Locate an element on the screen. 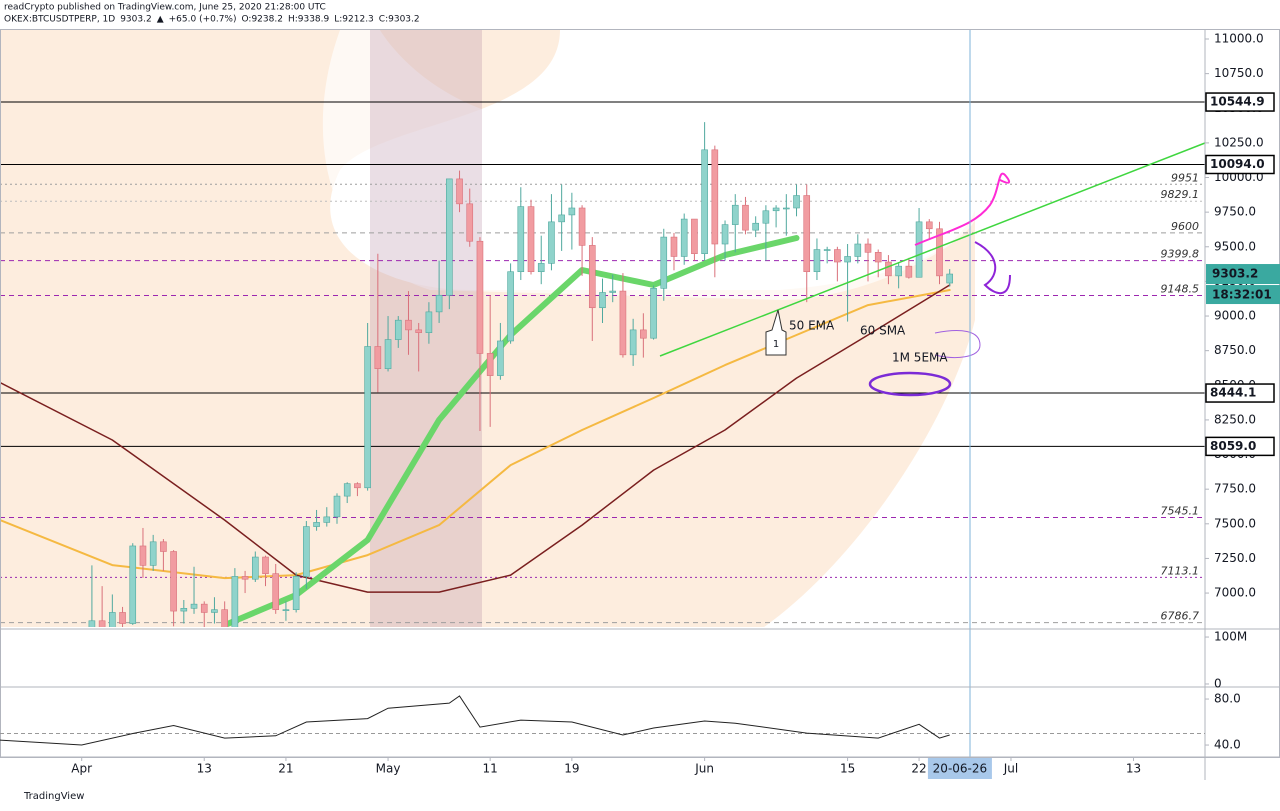 Image resolution: width=1280 pixels, height=811 pixels. level-label: 9829.1 is located at coordinates (1180, 194).